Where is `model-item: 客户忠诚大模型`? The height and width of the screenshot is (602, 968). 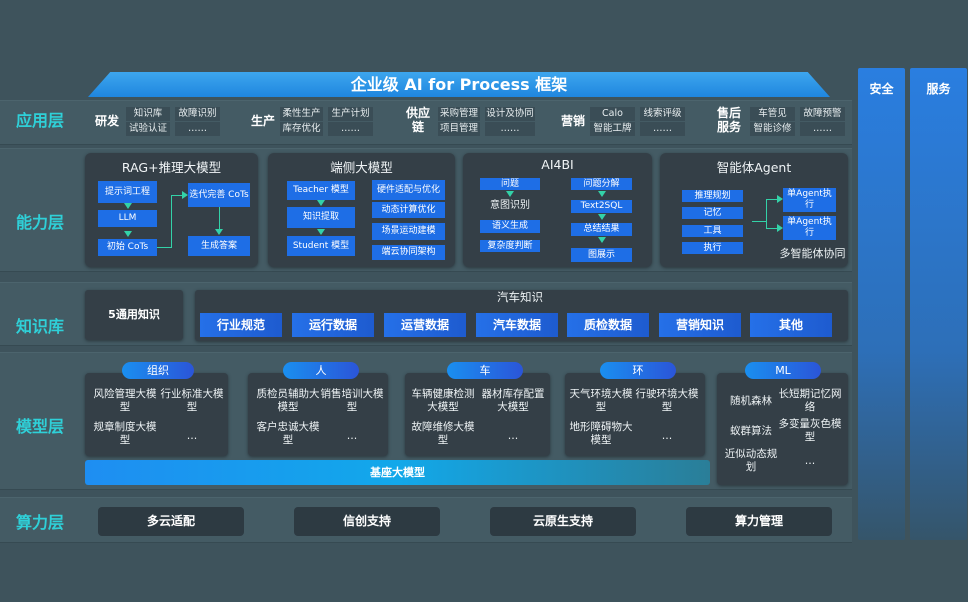 model-item: 客户忠诚大模型 is located at coordinates (288, 433).